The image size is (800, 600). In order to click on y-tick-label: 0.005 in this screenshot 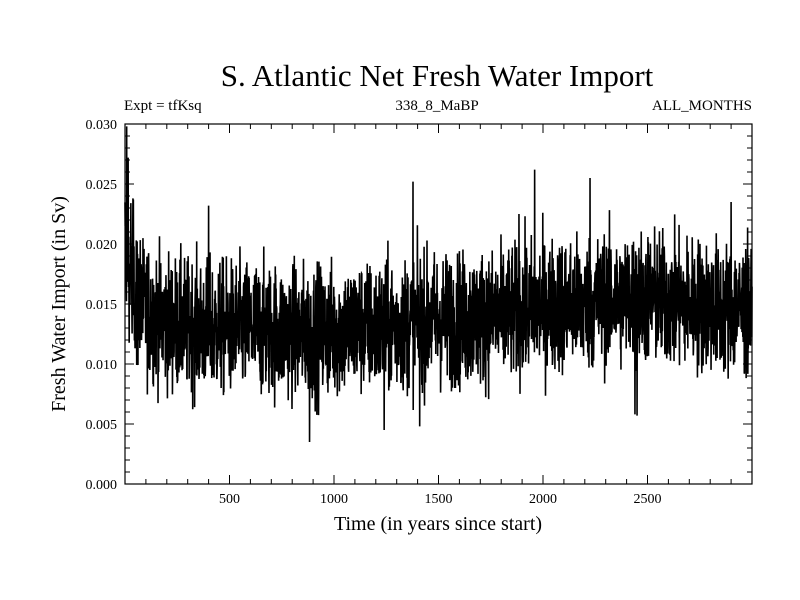, I will do `click(102, 425)`.